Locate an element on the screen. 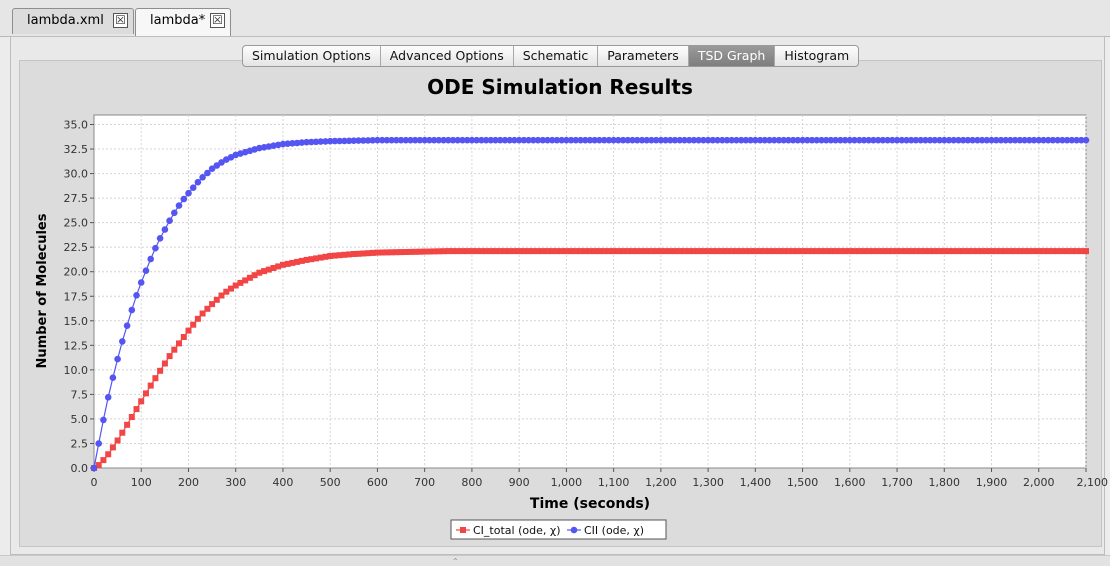 Image resolution: width=1110 pixels, height=566 pixels. tab-tsd-graph: TSD Graph is located at coordinates (732, 56).